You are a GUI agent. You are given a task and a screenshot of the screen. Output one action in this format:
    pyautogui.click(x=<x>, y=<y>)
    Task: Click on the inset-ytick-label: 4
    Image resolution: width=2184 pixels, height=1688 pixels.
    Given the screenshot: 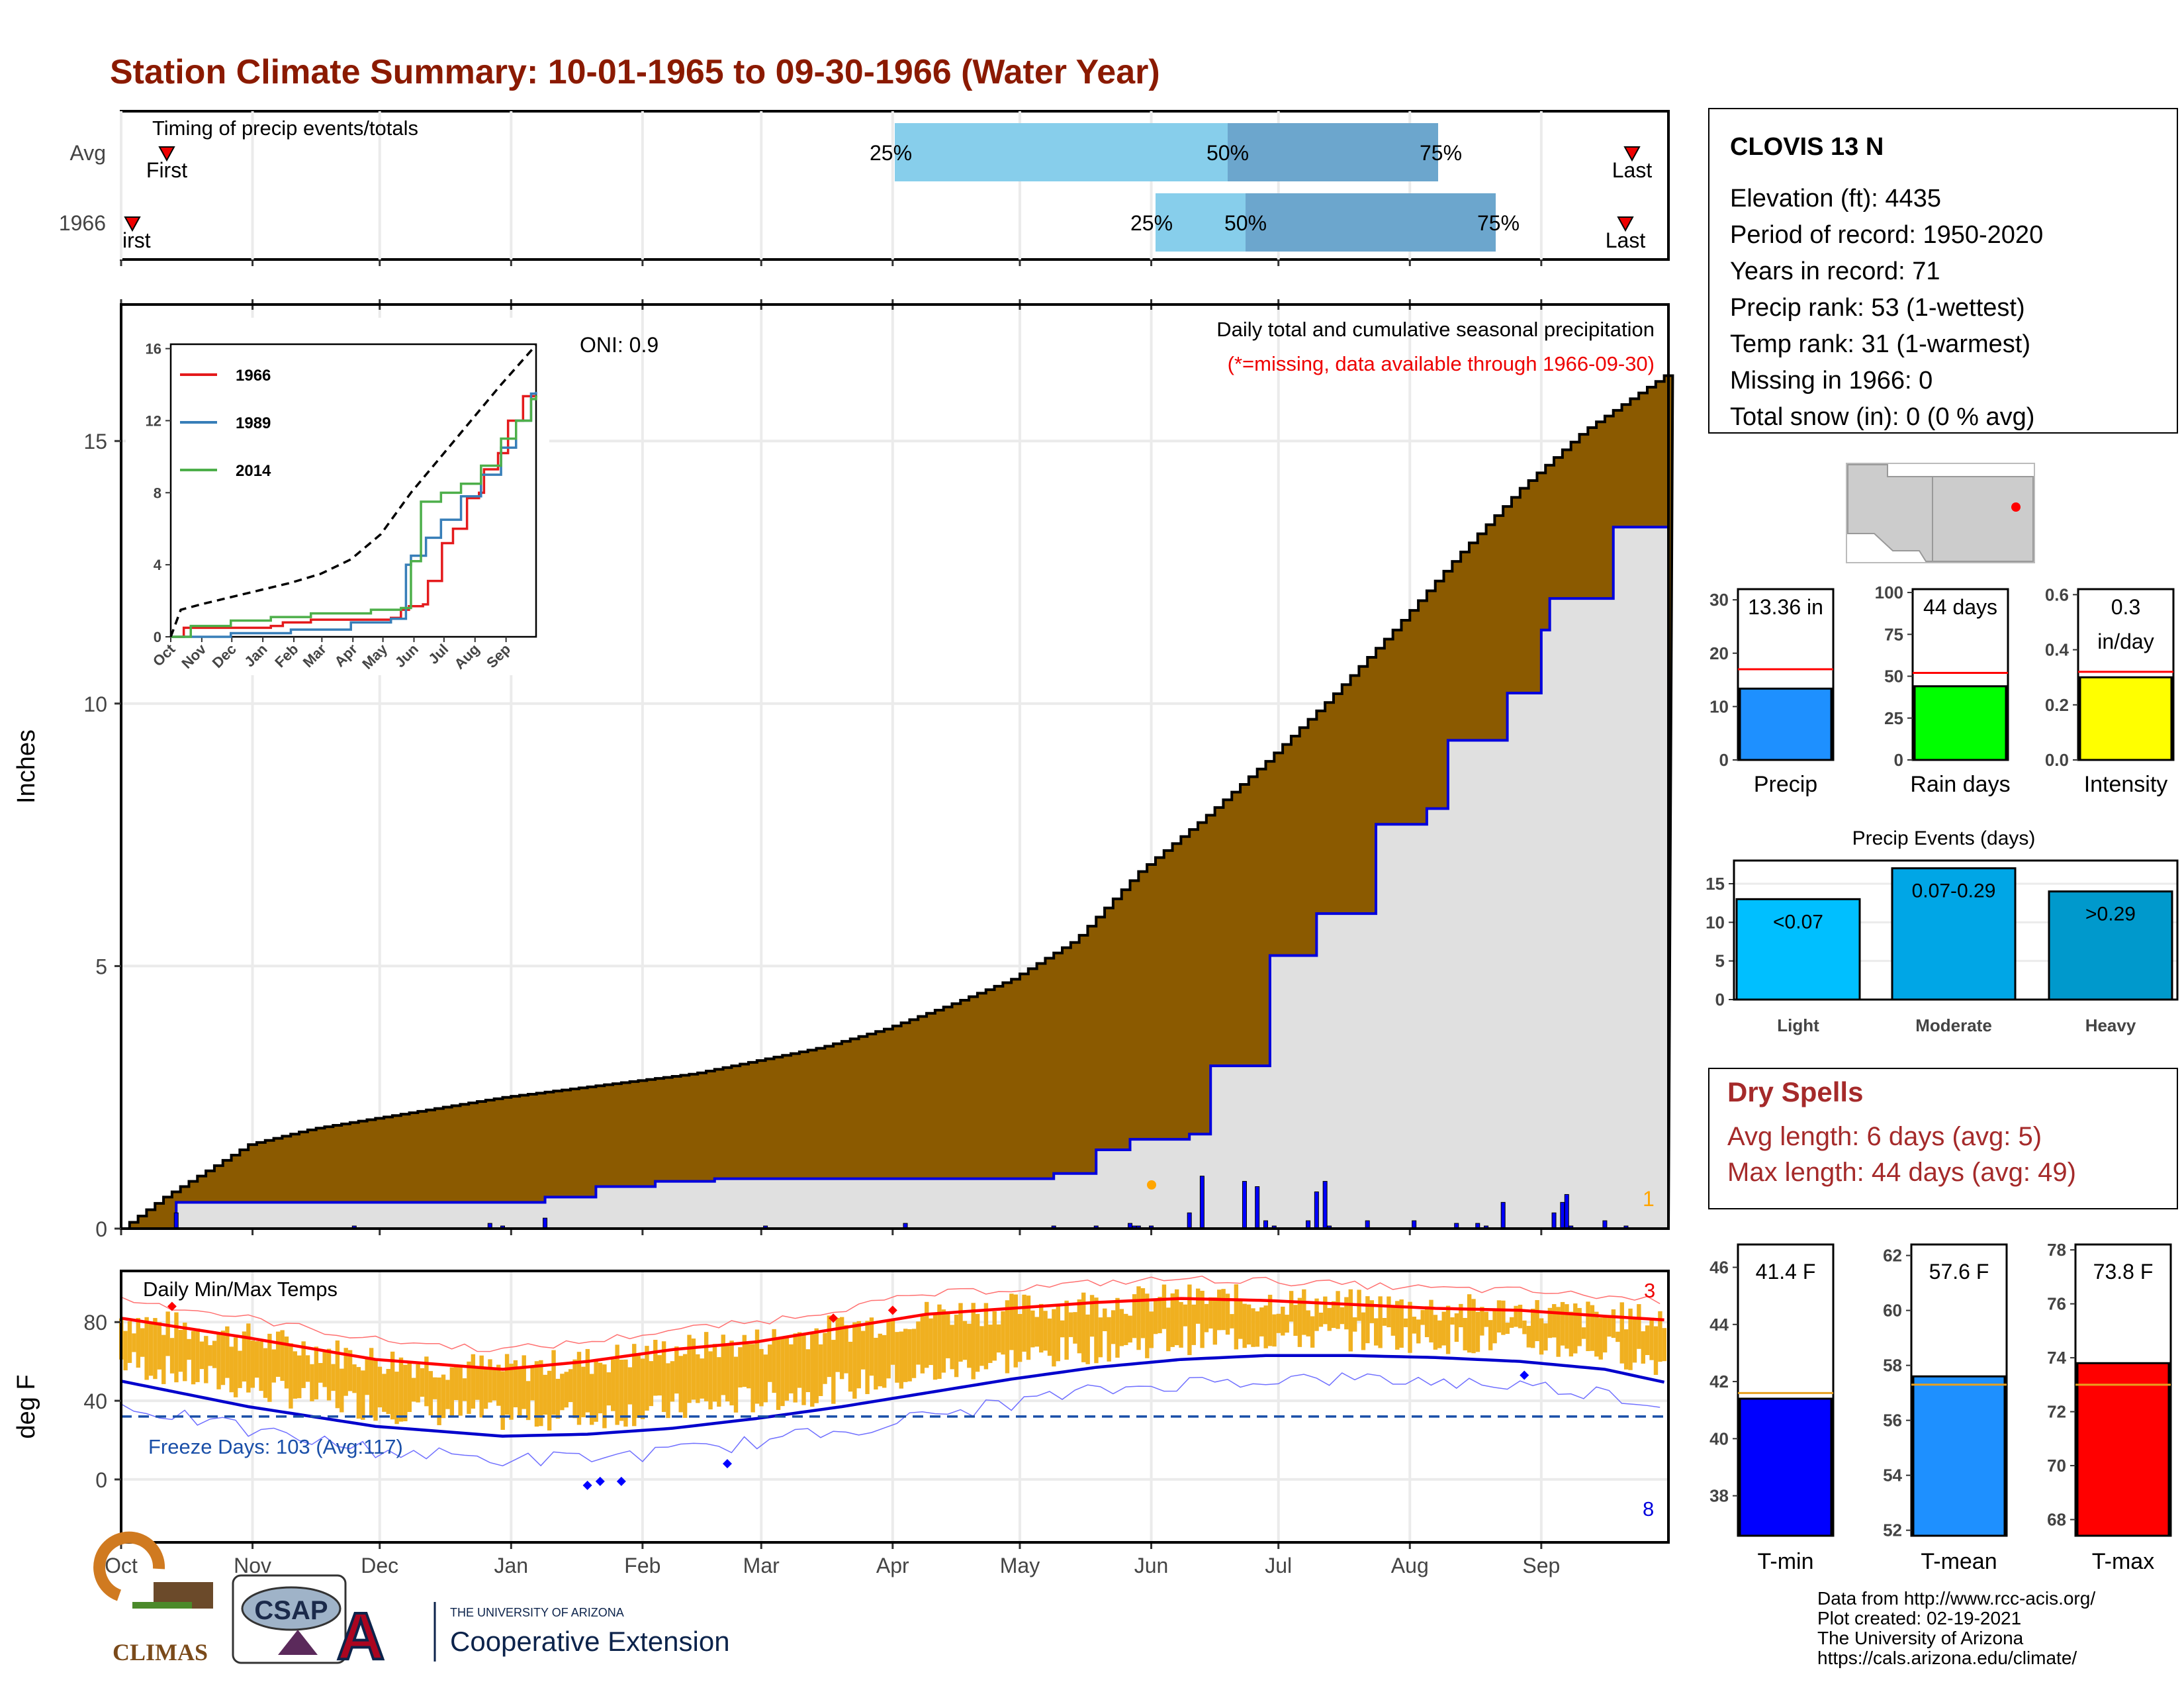 What is the action you would take?
    pyautogui.click(x=158, y=565)
    